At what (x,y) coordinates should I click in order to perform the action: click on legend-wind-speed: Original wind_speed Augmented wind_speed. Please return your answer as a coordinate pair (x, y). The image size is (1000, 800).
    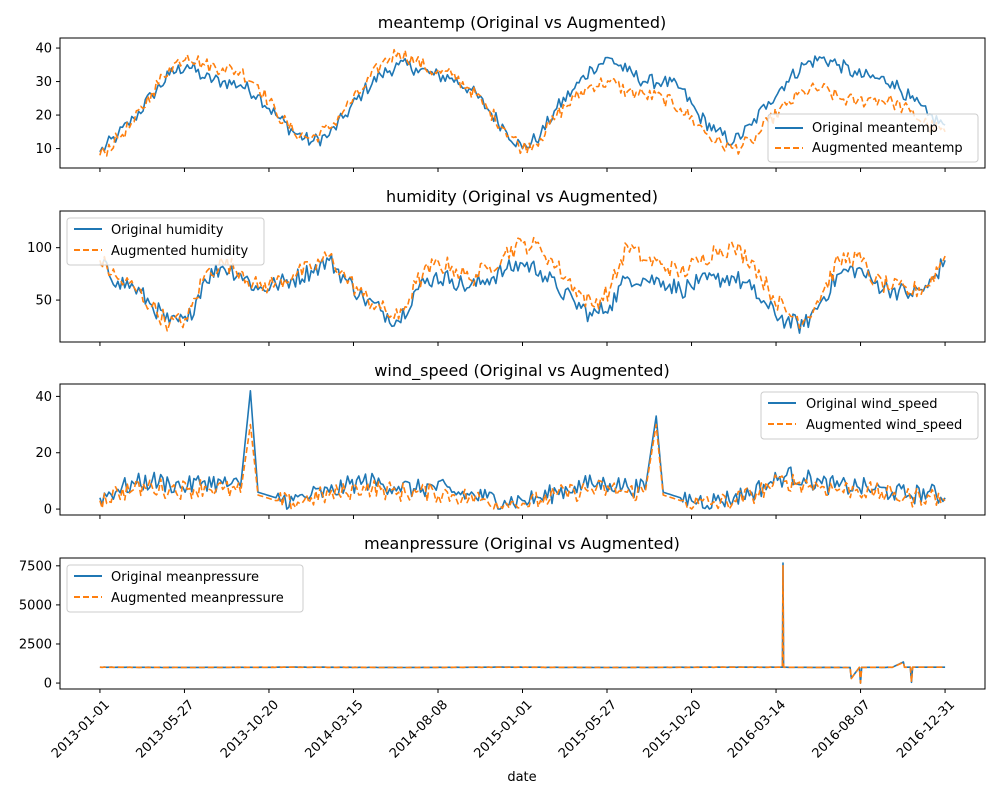
    Looking at the image, I should click on (869, 415).